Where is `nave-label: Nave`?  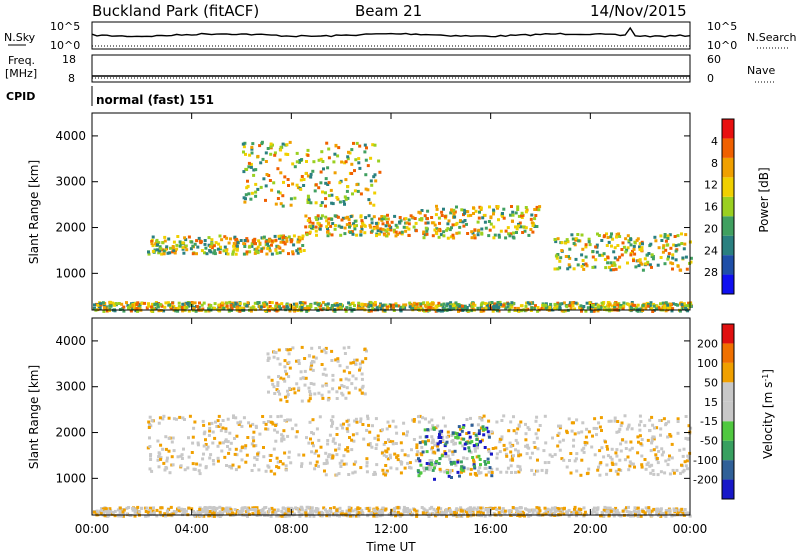
nave-label: Nave is located at coordinates (761, 70).